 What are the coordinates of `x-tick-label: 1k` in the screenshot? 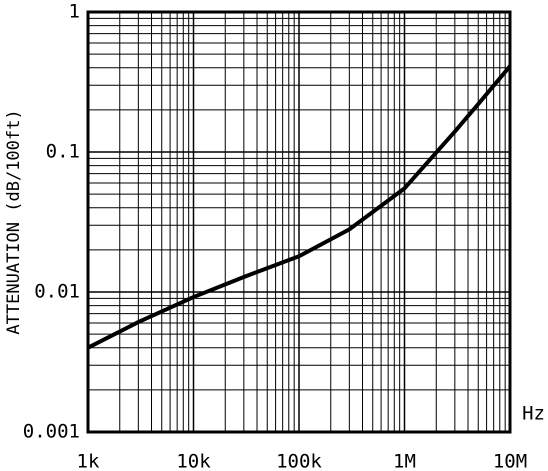 It's located at (88, 461).